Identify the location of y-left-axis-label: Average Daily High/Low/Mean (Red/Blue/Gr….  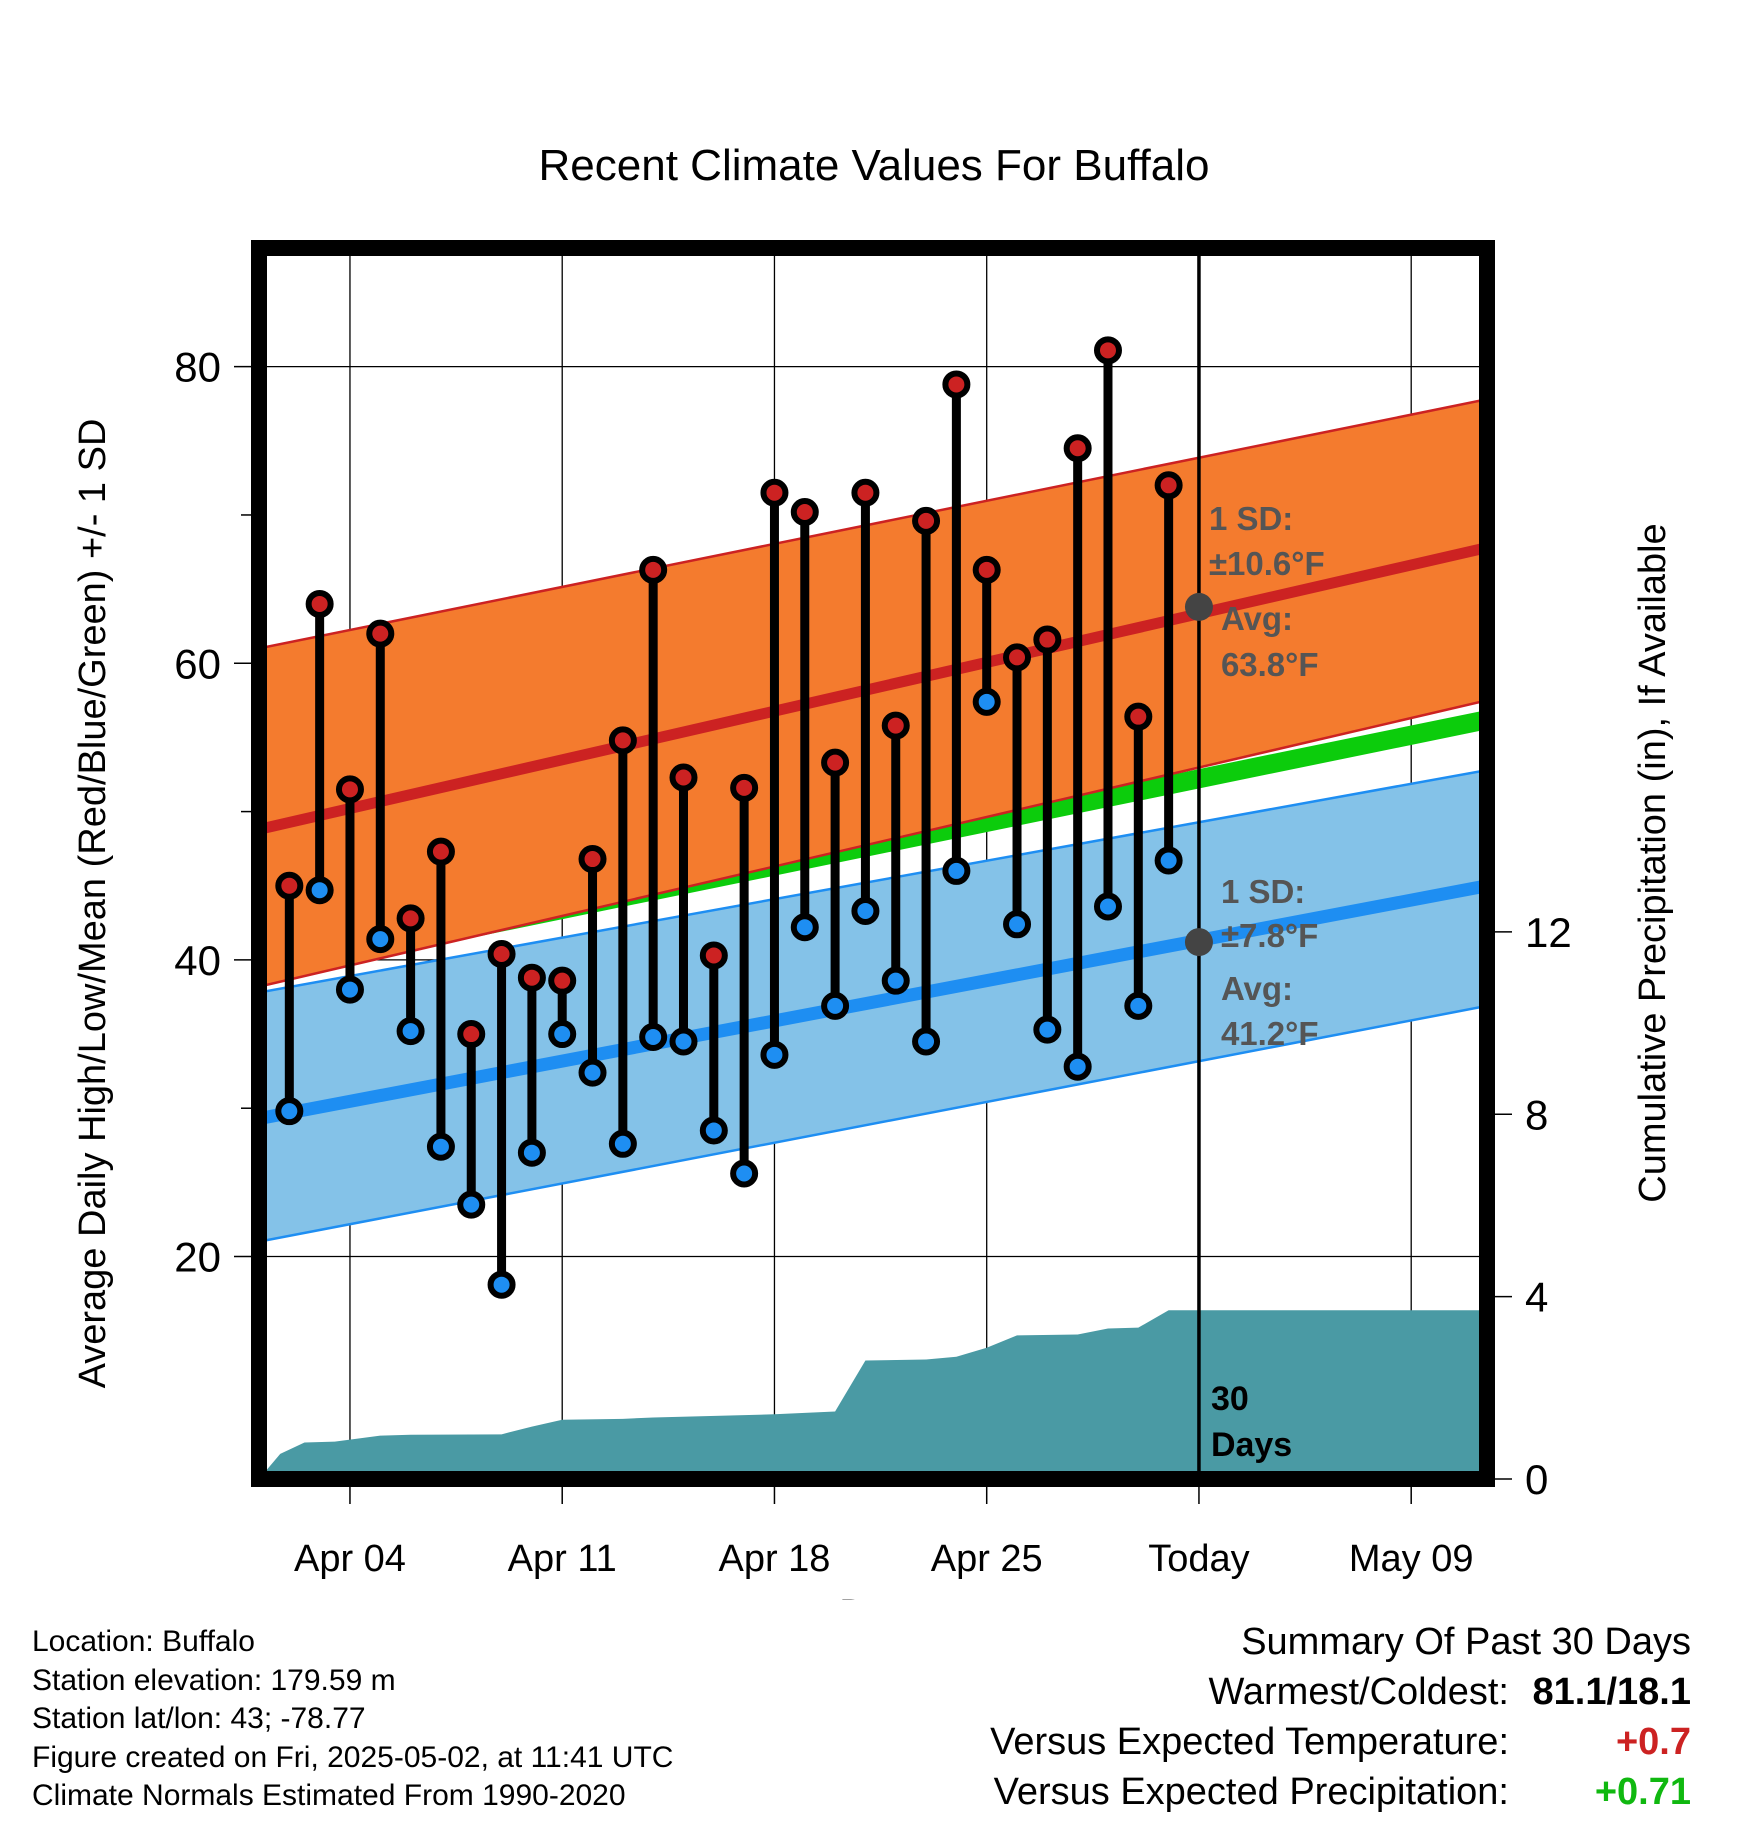
(93, 904).